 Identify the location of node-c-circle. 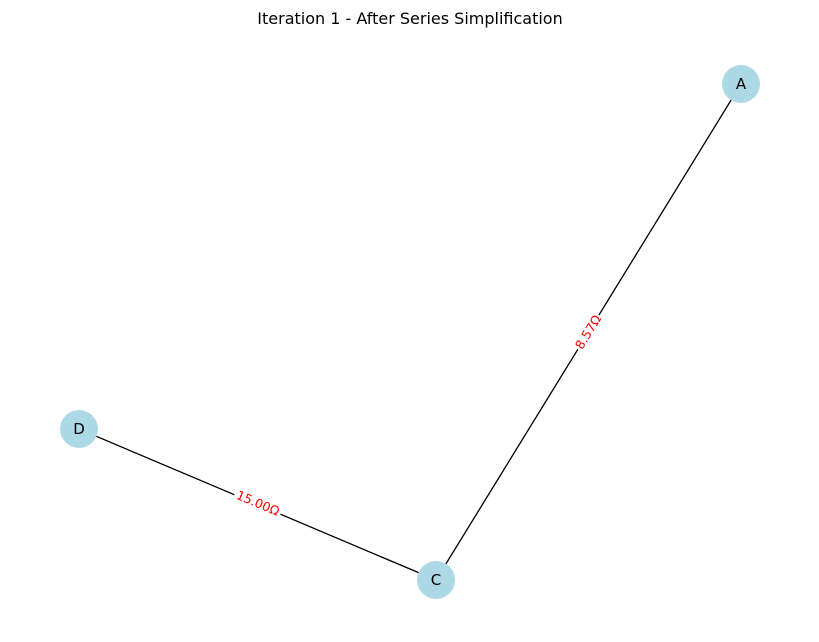
(436, 580).